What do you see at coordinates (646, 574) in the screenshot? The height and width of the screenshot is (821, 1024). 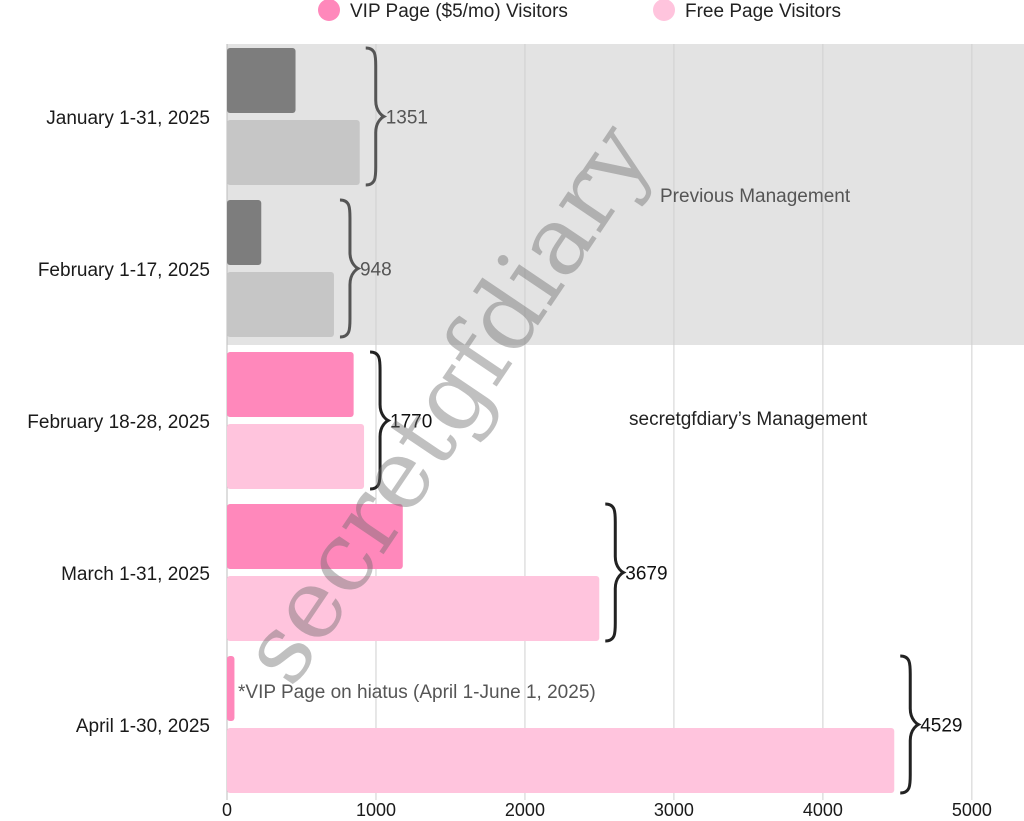 I see `total-label: 3679` at bounding box center [646, 574].